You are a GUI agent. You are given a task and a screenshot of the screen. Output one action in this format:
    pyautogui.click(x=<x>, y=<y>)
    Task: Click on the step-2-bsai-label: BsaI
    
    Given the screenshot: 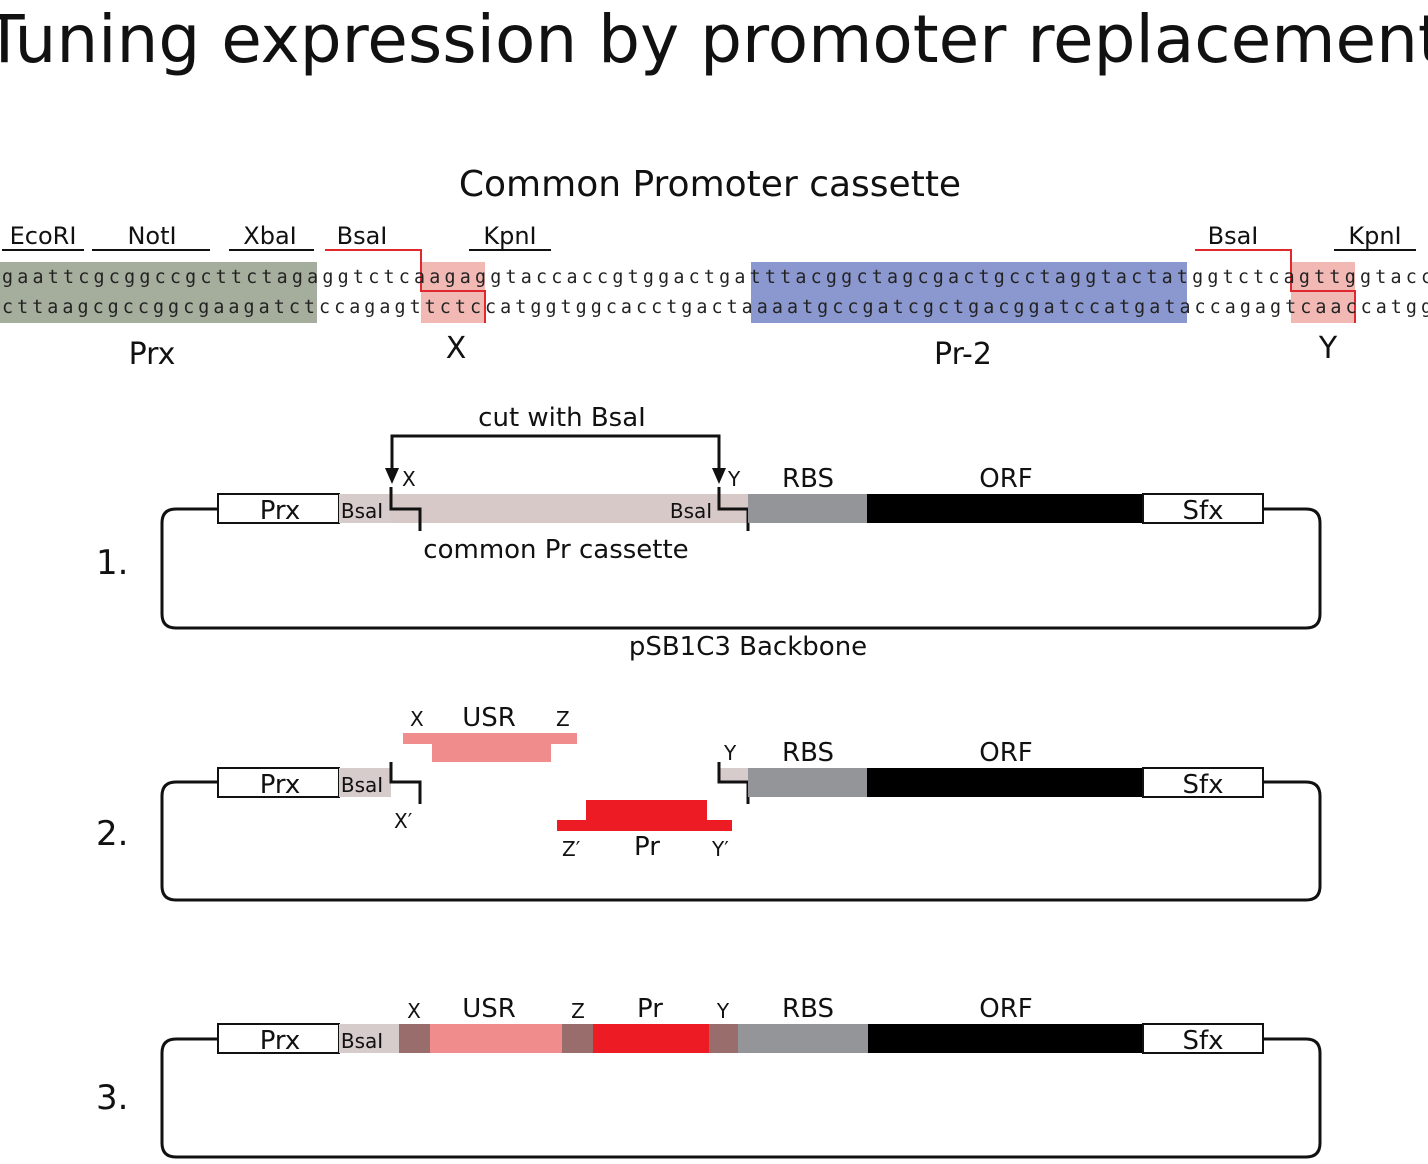 What is the action you would take?
    pyautogui.click(x=362, y=785)
    